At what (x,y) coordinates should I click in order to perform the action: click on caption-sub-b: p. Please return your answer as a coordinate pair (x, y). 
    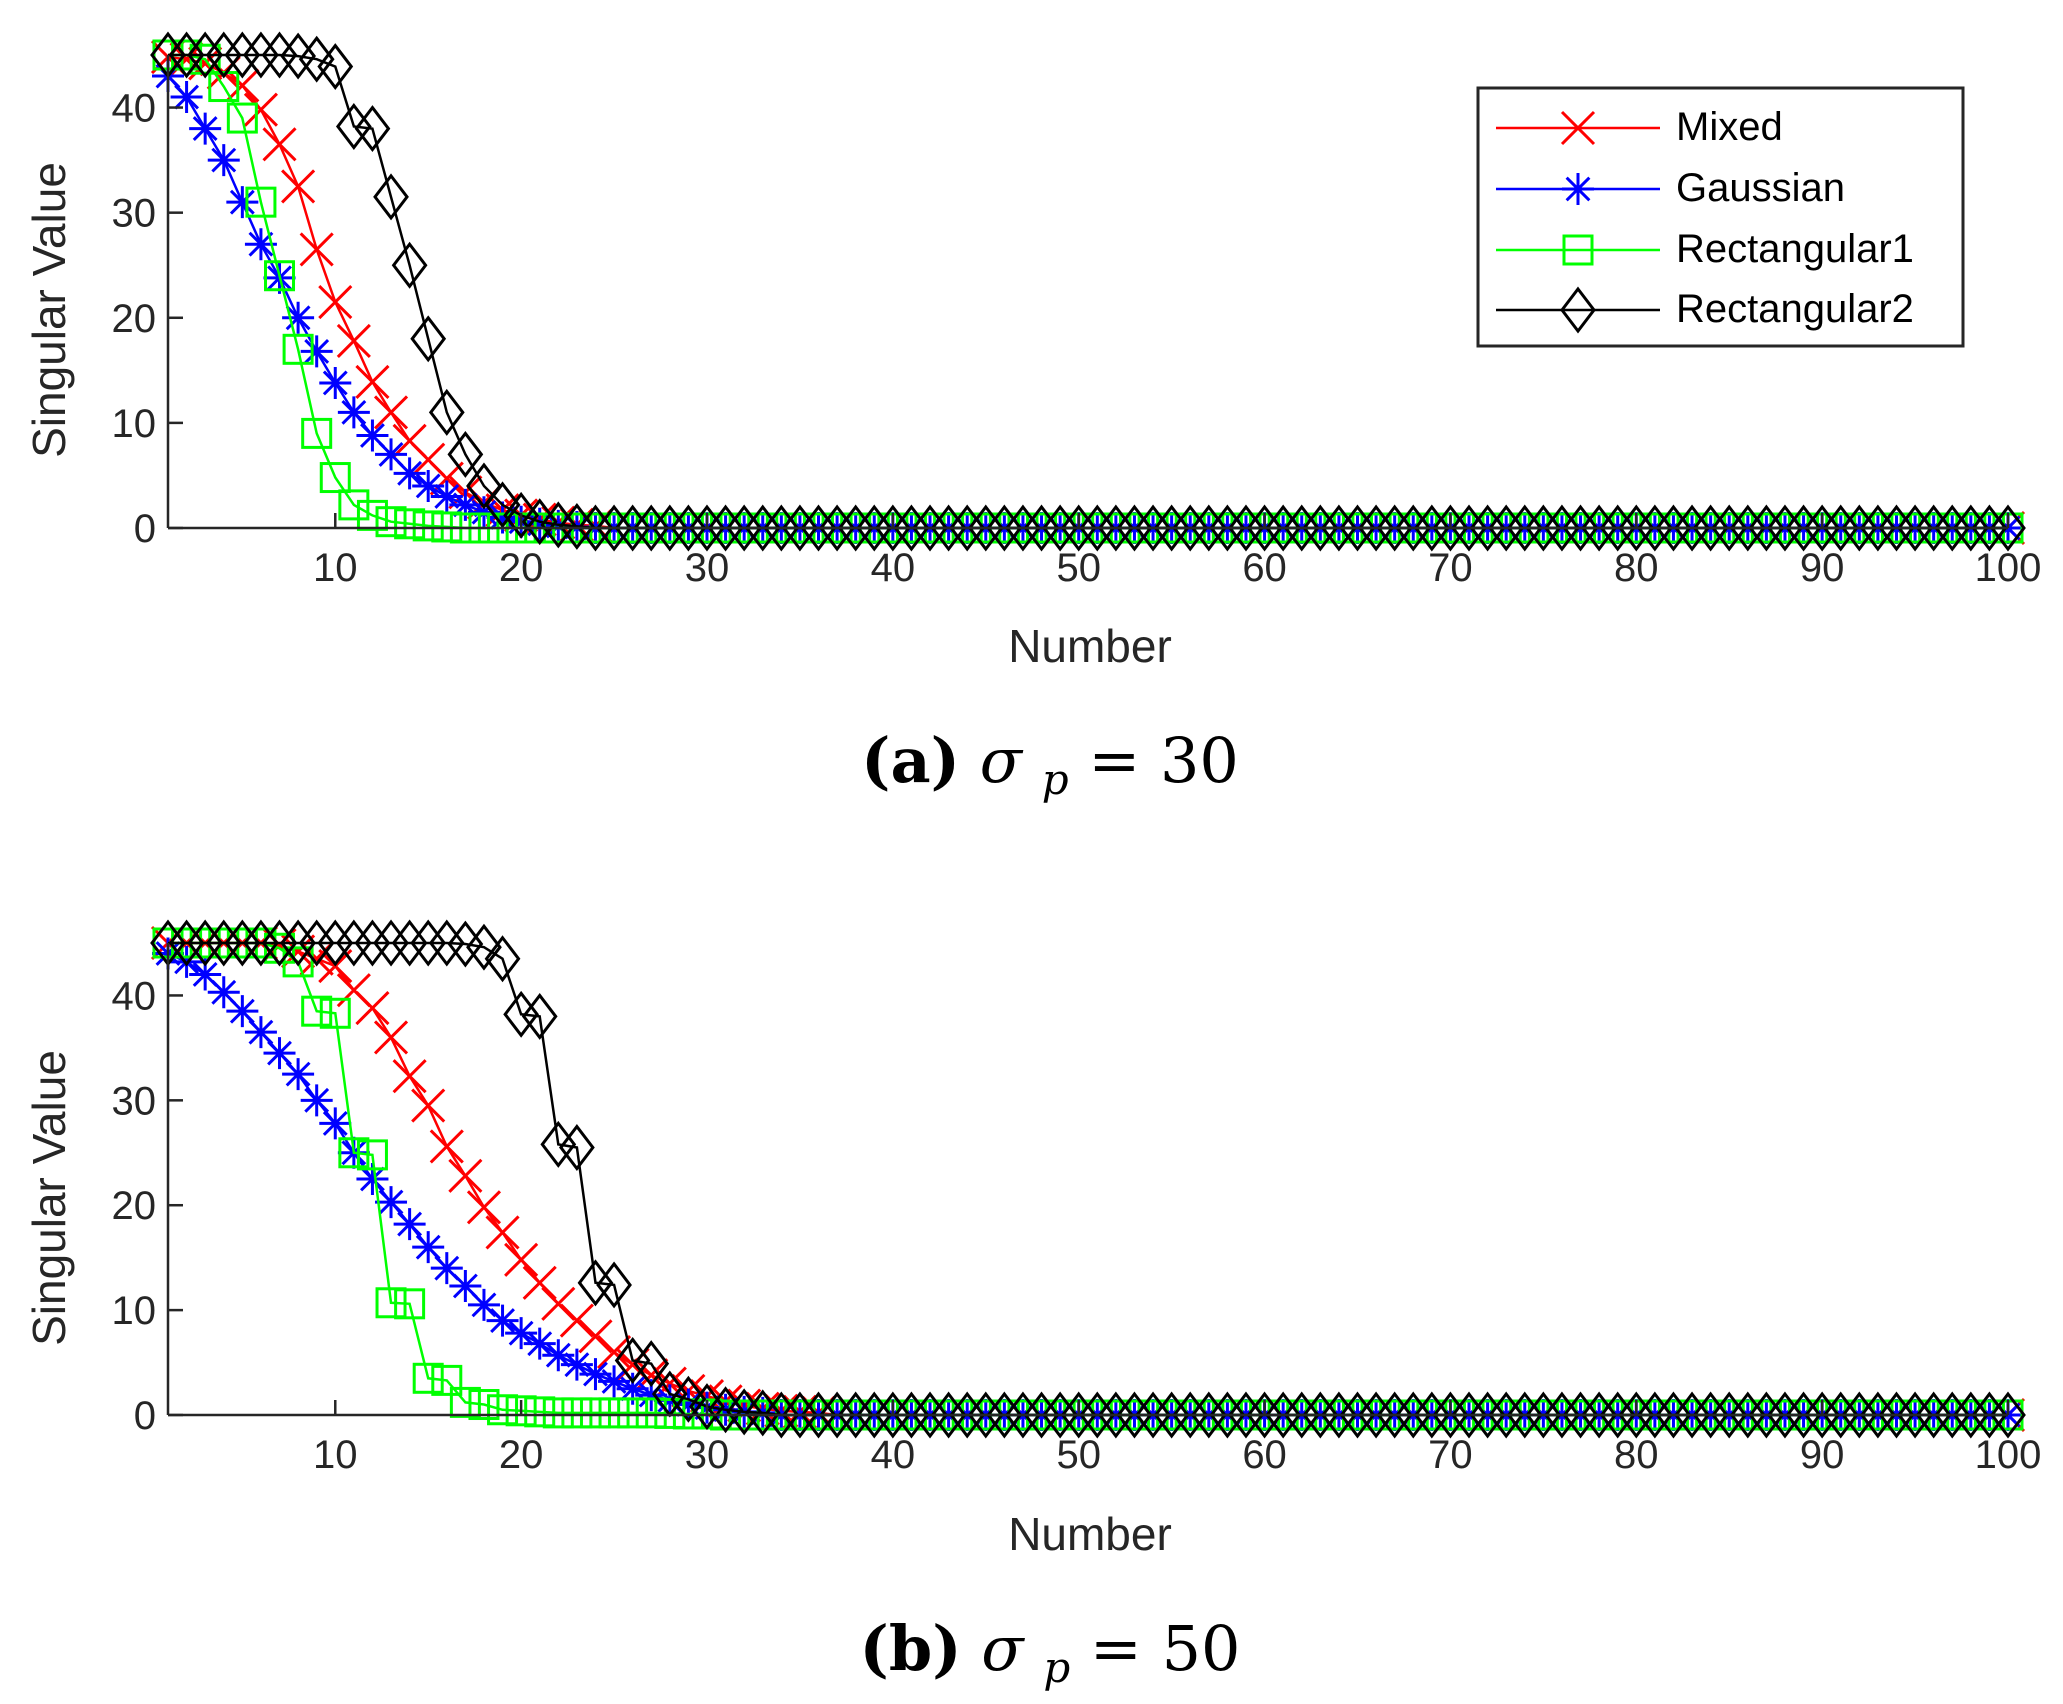
    Looking at the image, I should click on (1056, 1667).